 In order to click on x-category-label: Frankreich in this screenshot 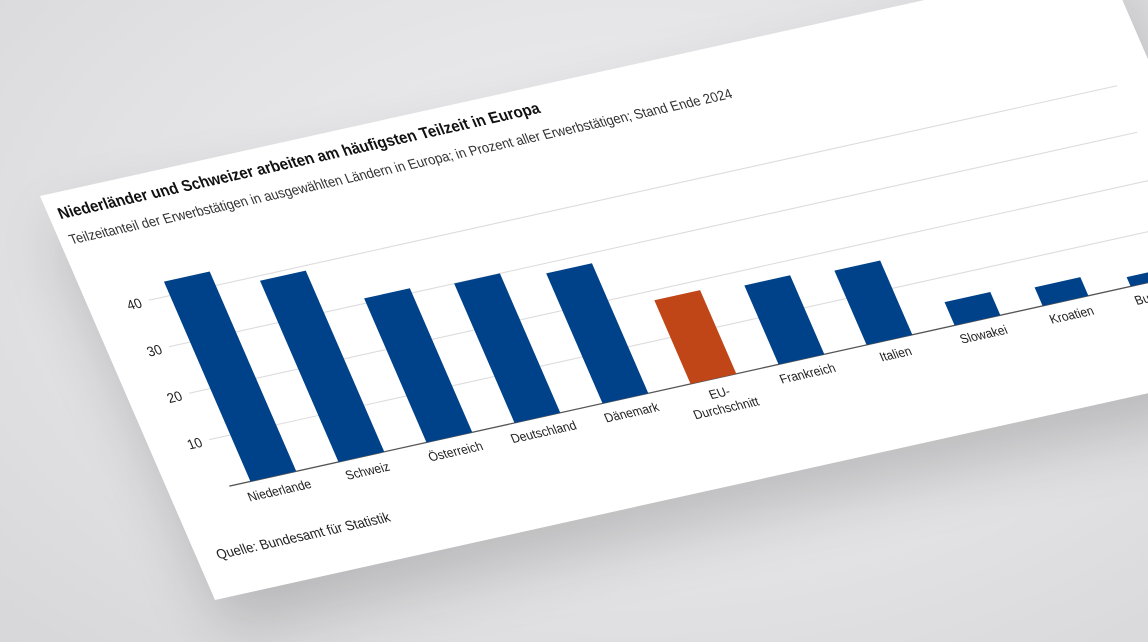, I will do `click(807, 374)`.